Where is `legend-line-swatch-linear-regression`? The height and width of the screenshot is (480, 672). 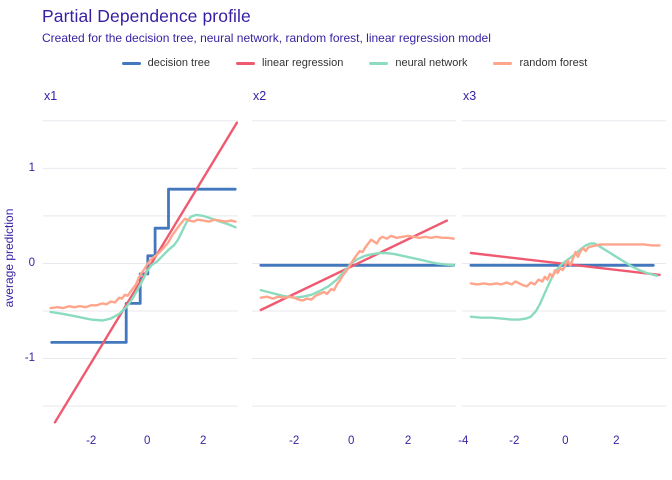
legend-line-swatch-linear-regression is located at coordinates (245, 63).